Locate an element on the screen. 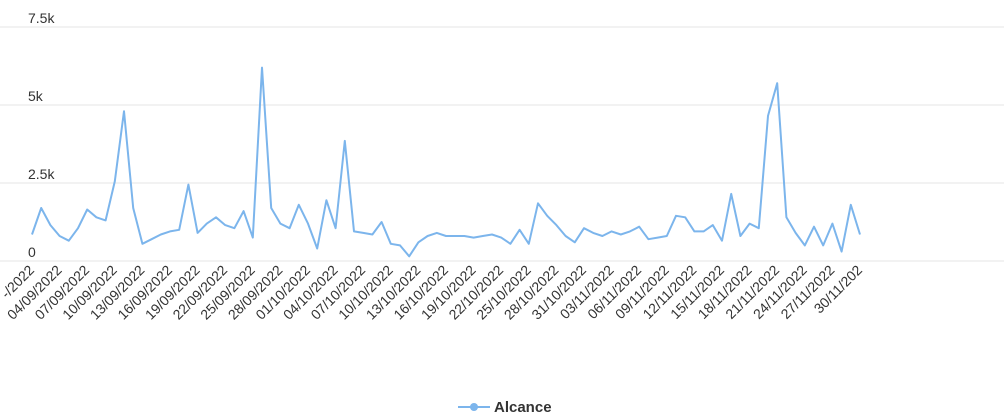  legend: Alcance is located at coordinates (505, 406).